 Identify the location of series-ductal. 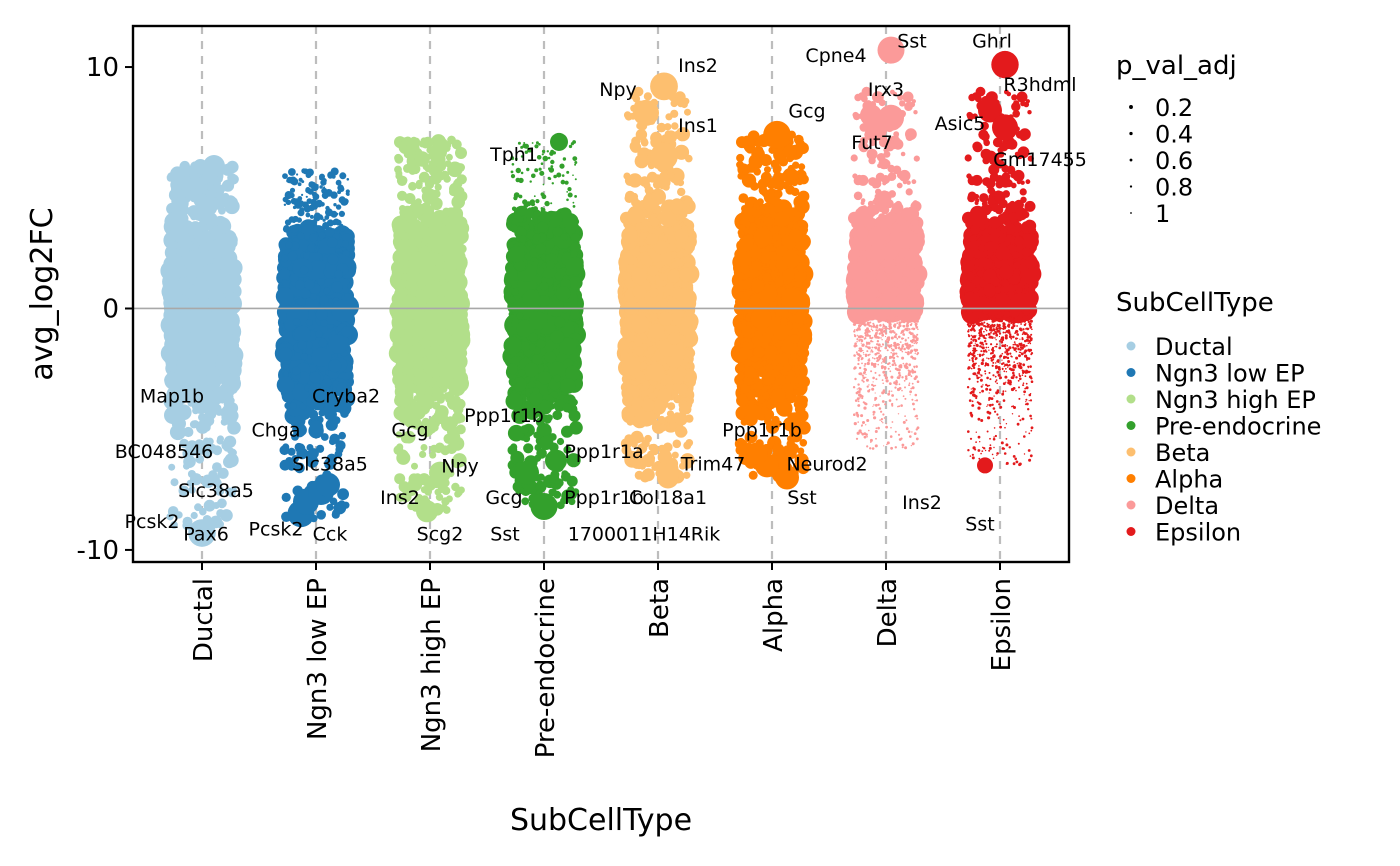
(202, 351).